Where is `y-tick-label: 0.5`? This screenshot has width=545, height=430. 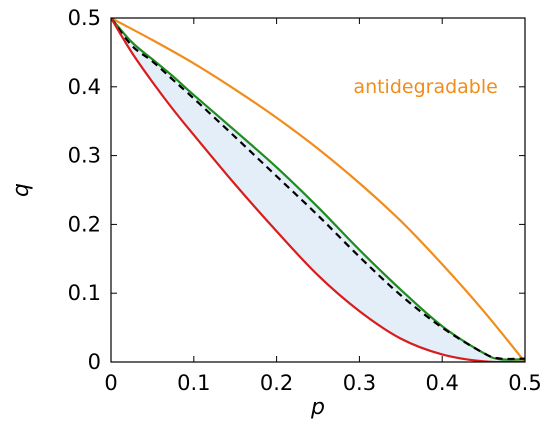
y-tick-label: 0.5 is located at coordinates (84, 18).